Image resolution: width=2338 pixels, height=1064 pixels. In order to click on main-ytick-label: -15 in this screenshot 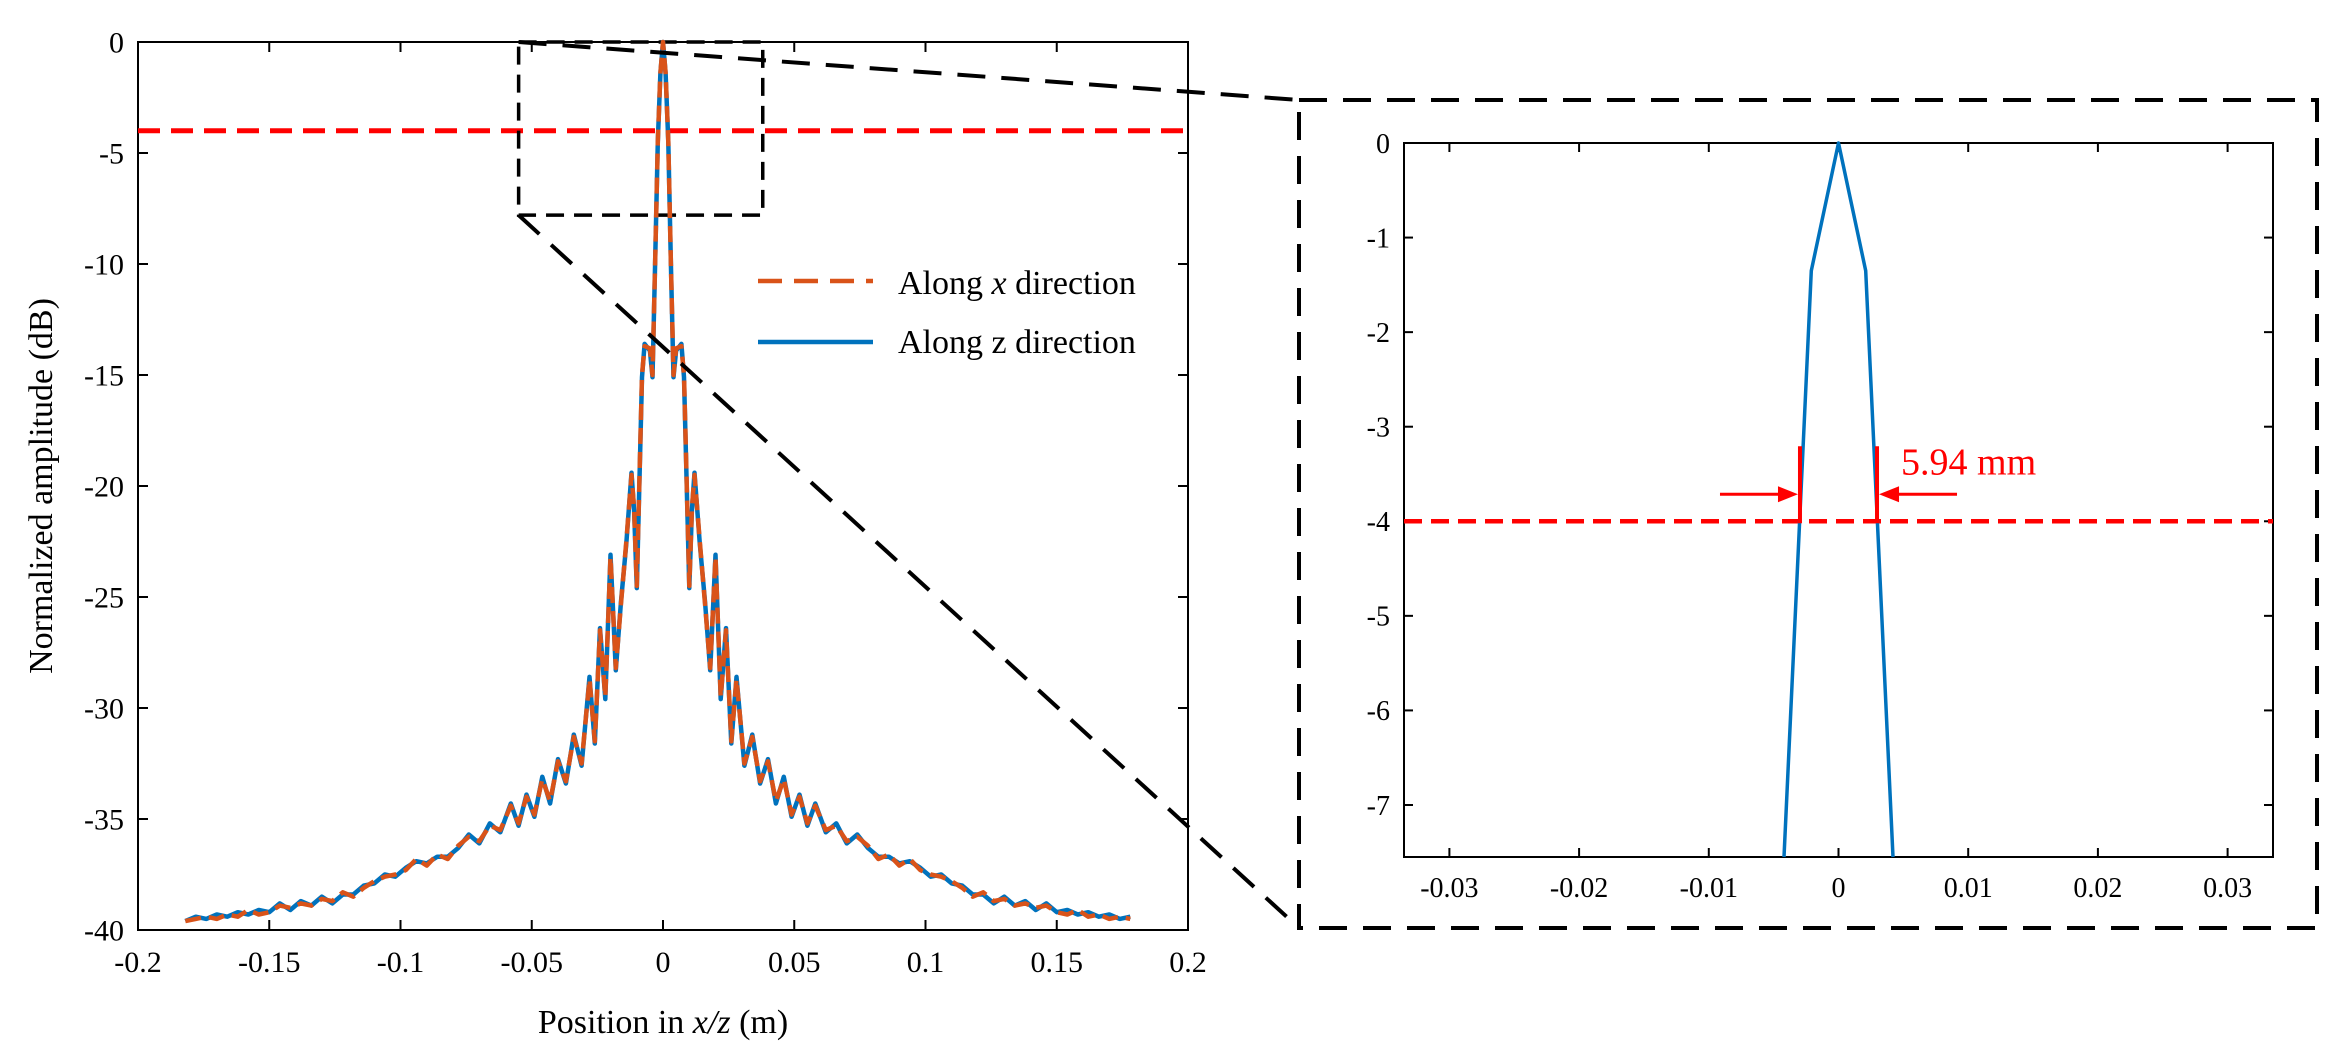, I will do `click(104, 376)`.